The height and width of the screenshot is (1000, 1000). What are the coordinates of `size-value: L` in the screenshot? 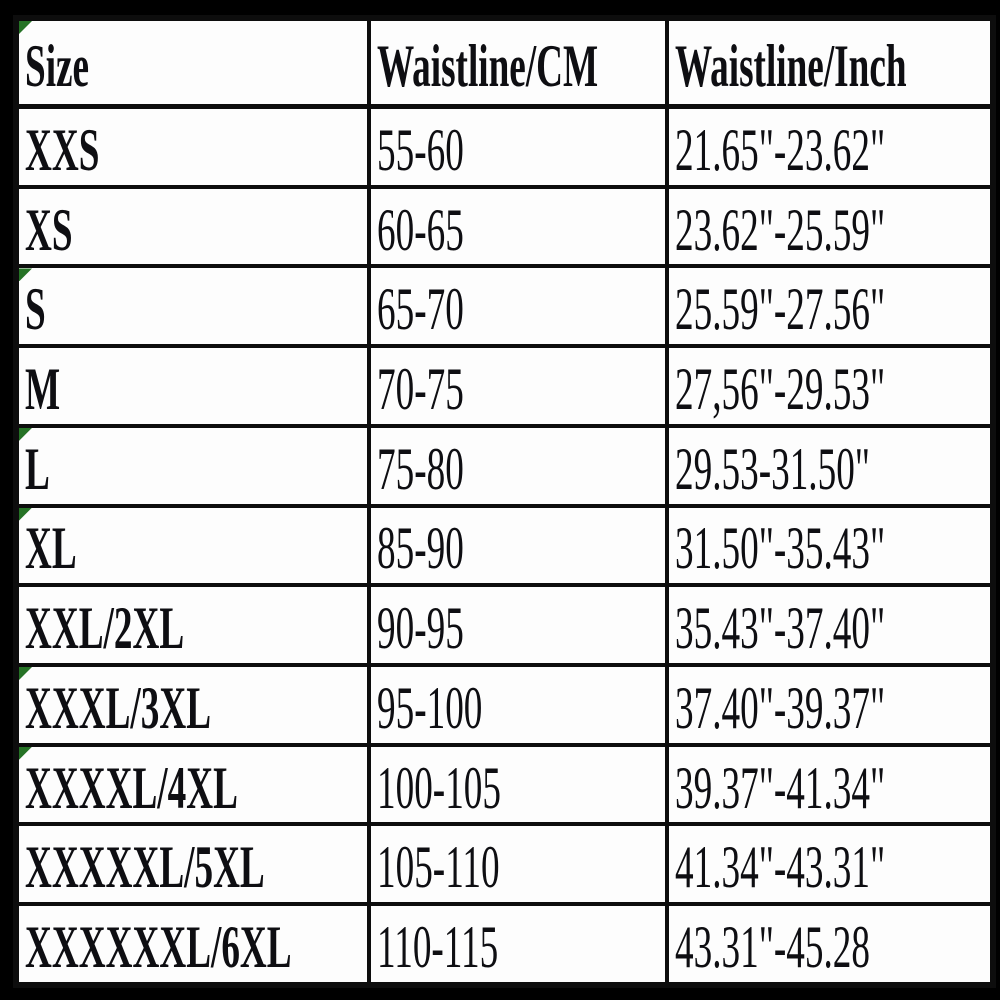 It's located at (37, 468).